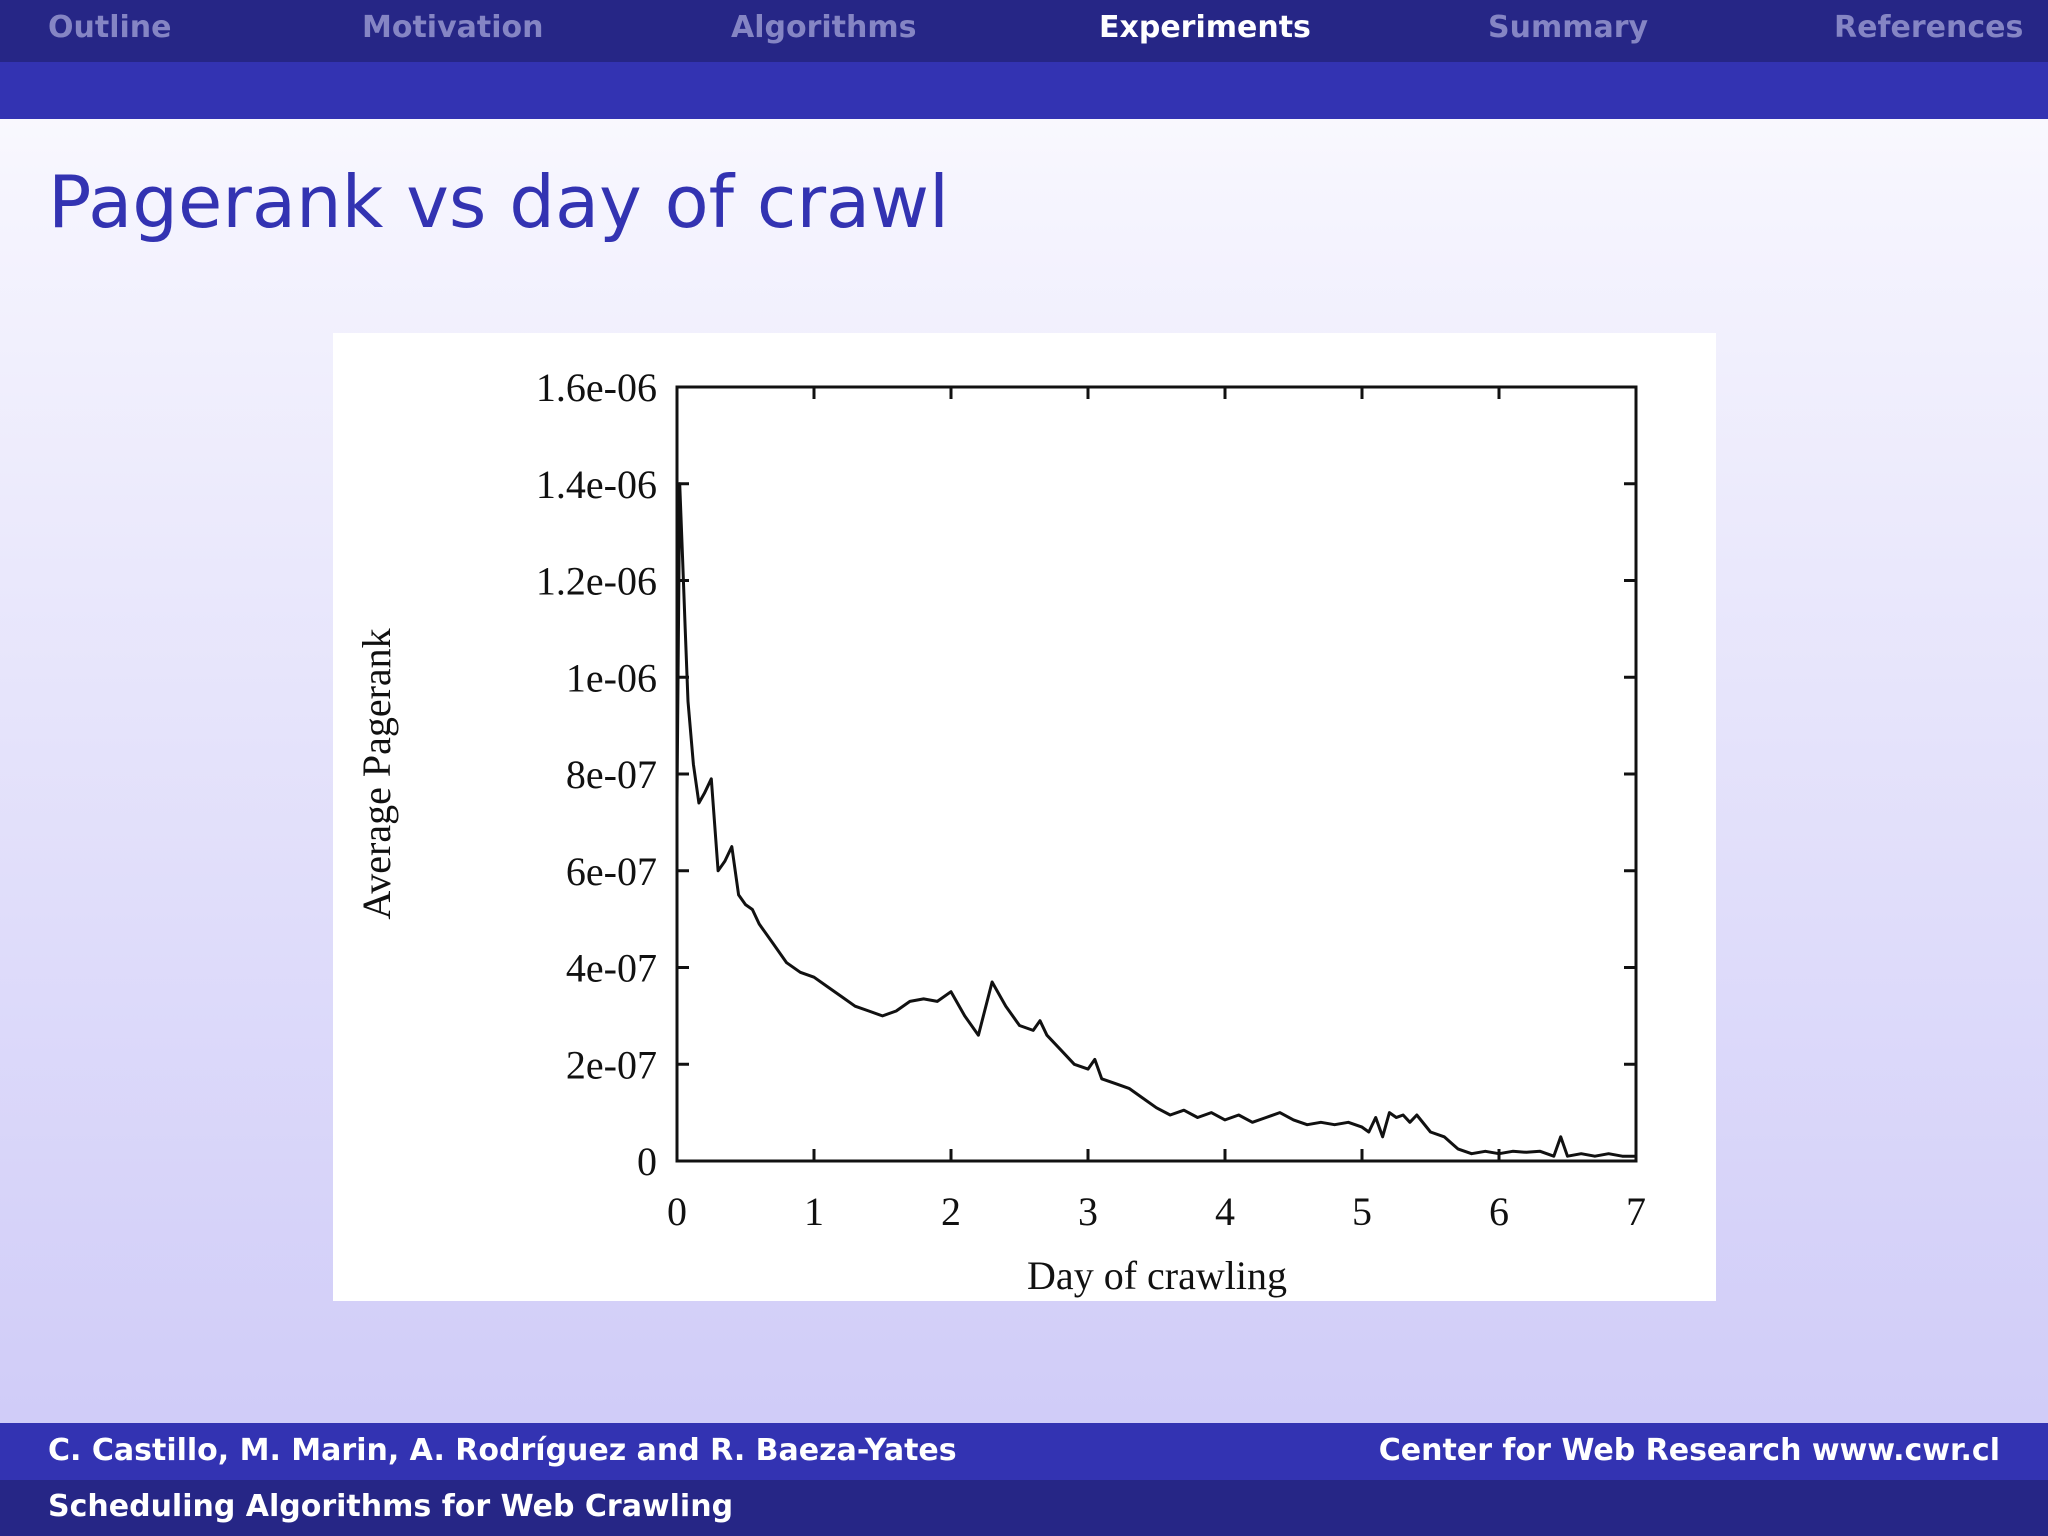 Image resolution: width=2048 pixels, height=1536 pixels. Describe the element at coordinates (1205, 27) in the screenshot. I see `nav-item-experiments: Experiments` at that location.